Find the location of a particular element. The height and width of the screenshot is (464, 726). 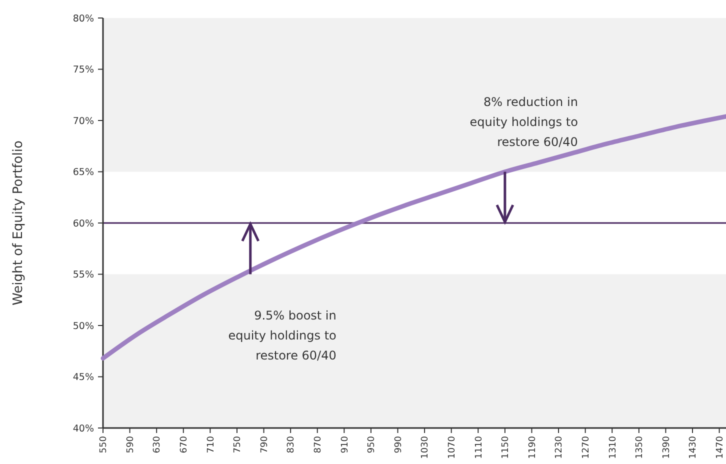

x-tick-label: 710 is located at coordinates (211, 445).